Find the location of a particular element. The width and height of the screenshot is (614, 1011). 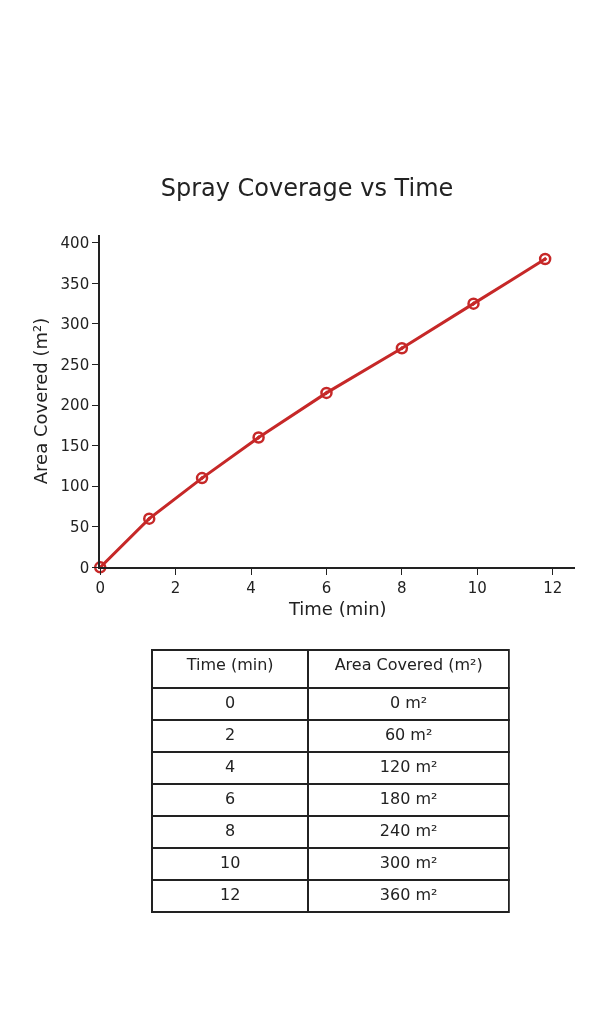

y-axis-title: Area Covered (m²) is located at coordinates (41, 401).